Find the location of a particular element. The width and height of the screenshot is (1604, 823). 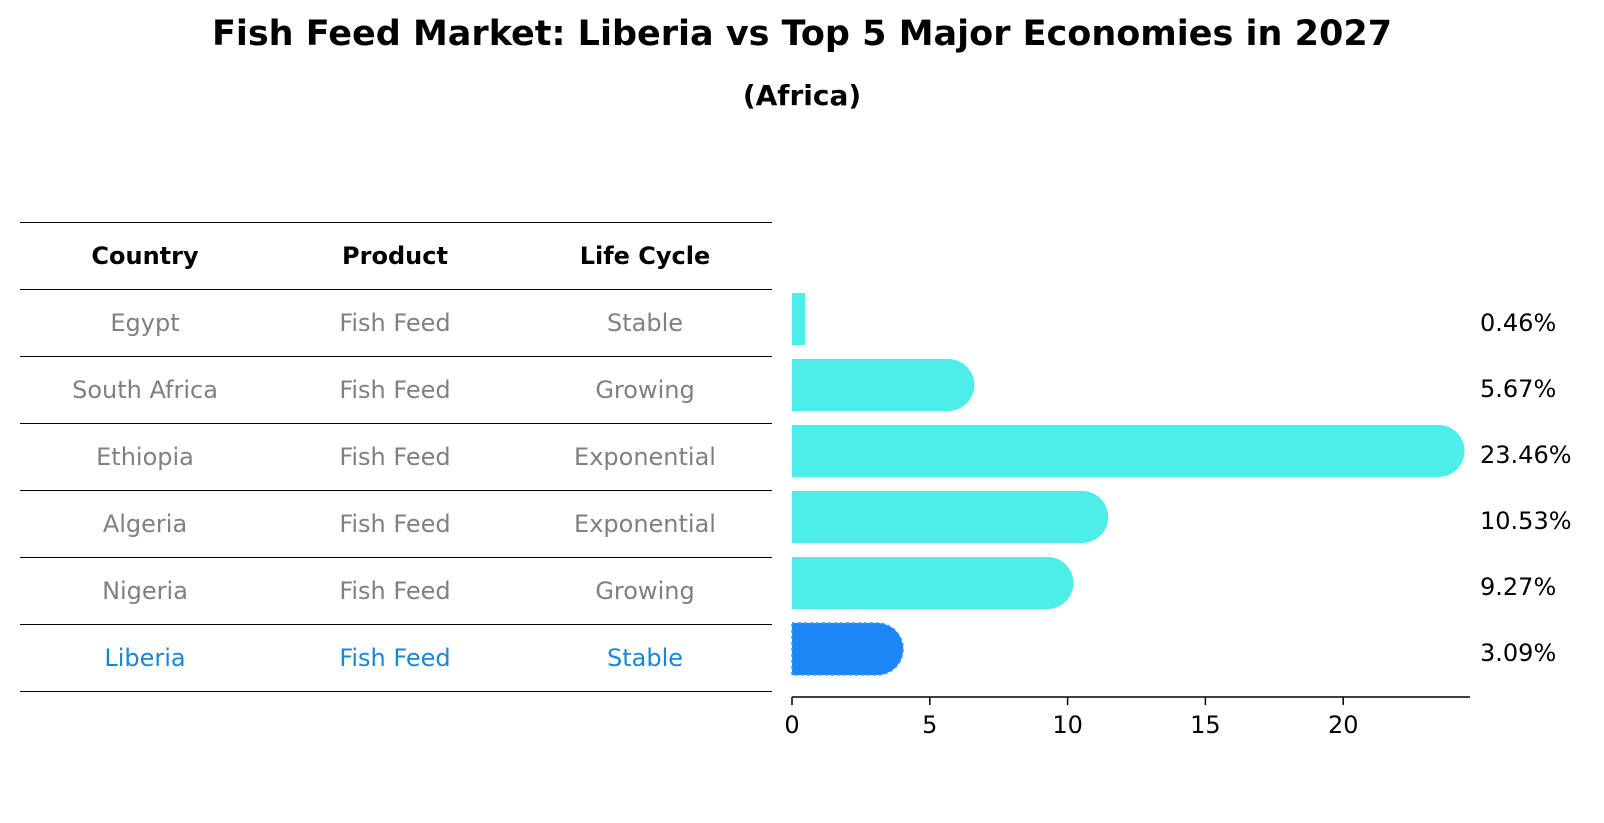

table-row: Egypt Fish Feed Stable is located at coordinates (396, 322).